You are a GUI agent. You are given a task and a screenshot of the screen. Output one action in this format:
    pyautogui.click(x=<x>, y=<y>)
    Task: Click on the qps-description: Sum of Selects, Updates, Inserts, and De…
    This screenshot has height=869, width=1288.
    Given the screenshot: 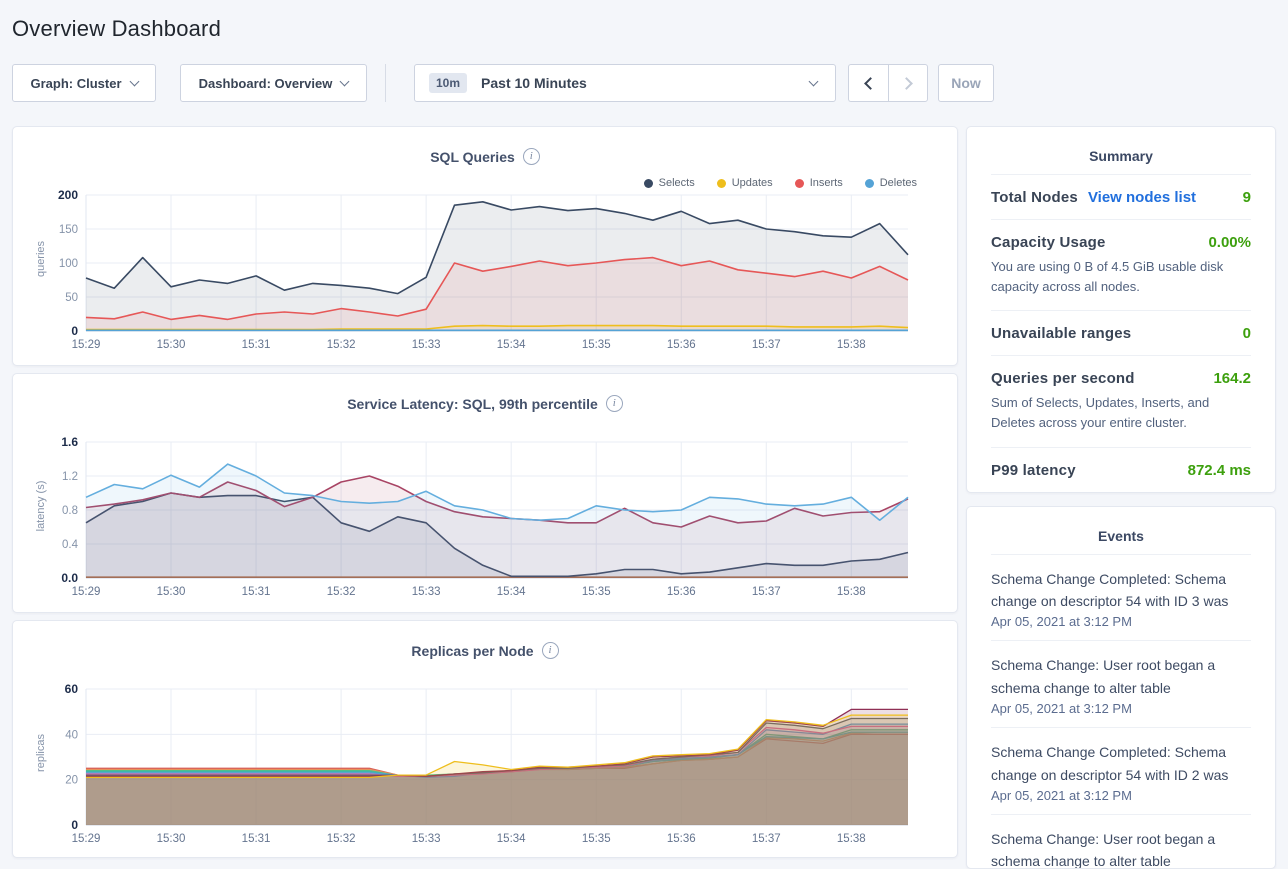 What is the action you would take?
    pyautogui.click(x=1100, y=413)
    